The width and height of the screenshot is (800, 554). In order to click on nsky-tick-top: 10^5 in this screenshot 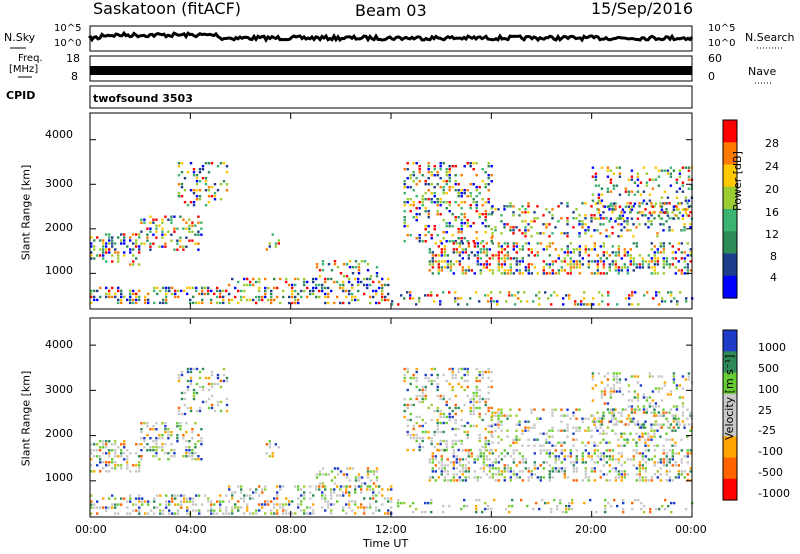, I will do `click(68, 28)`.